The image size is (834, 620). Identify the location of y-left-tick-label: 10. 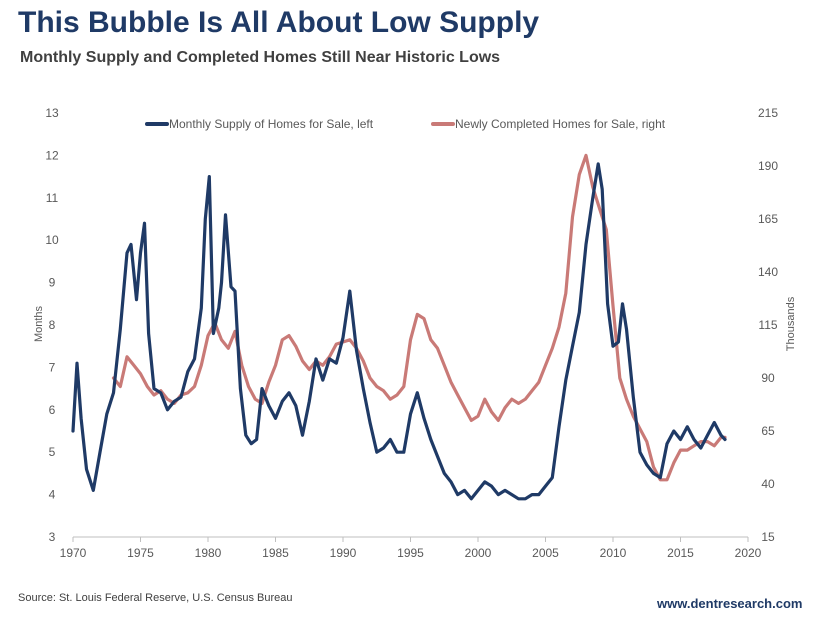
(52, 240).